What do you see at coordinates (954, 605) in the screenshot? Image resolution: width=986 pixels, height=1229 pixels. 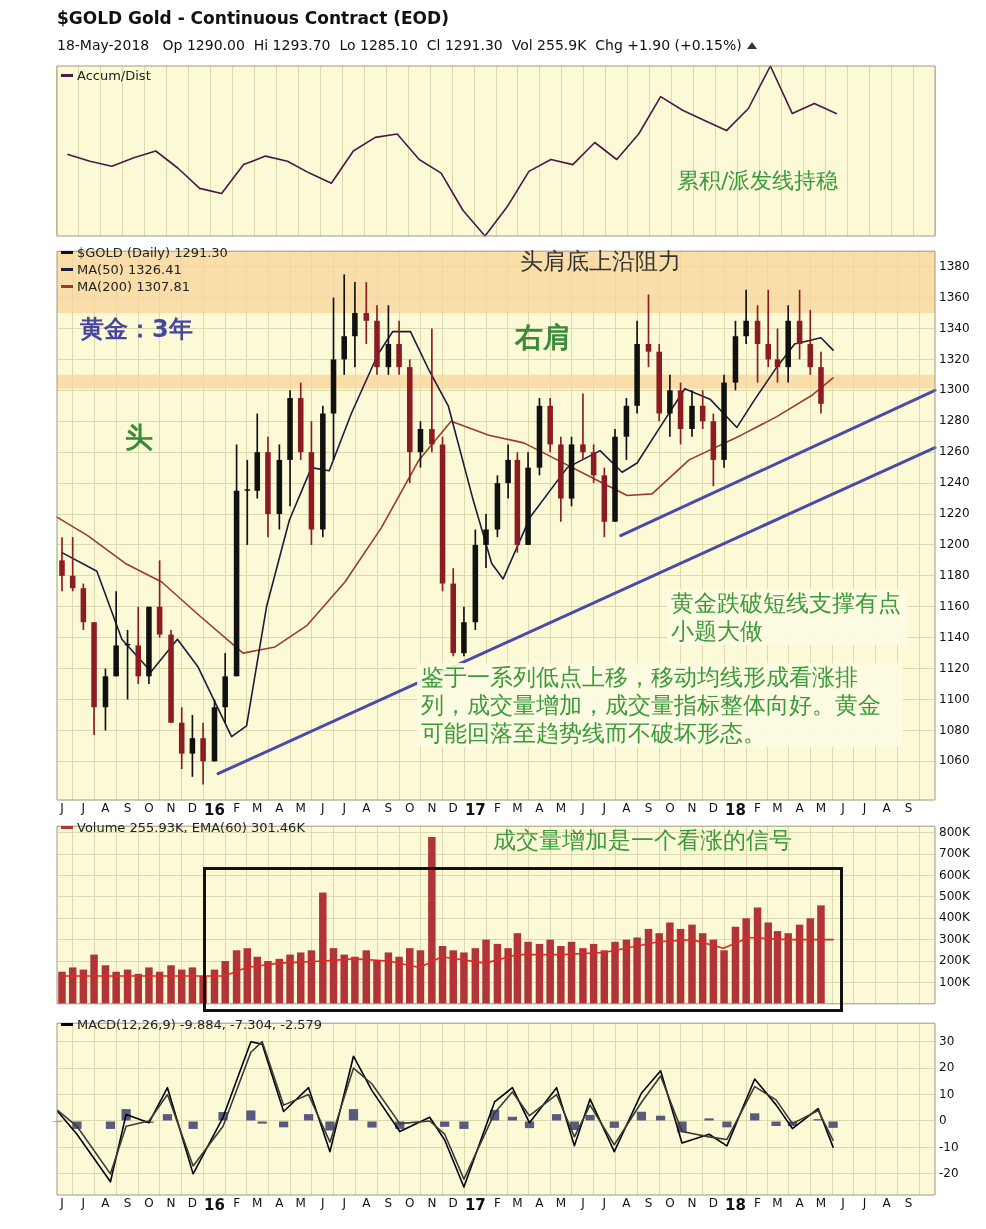 I see `y-tick-label: 1160` at bounding box center [954, 605].